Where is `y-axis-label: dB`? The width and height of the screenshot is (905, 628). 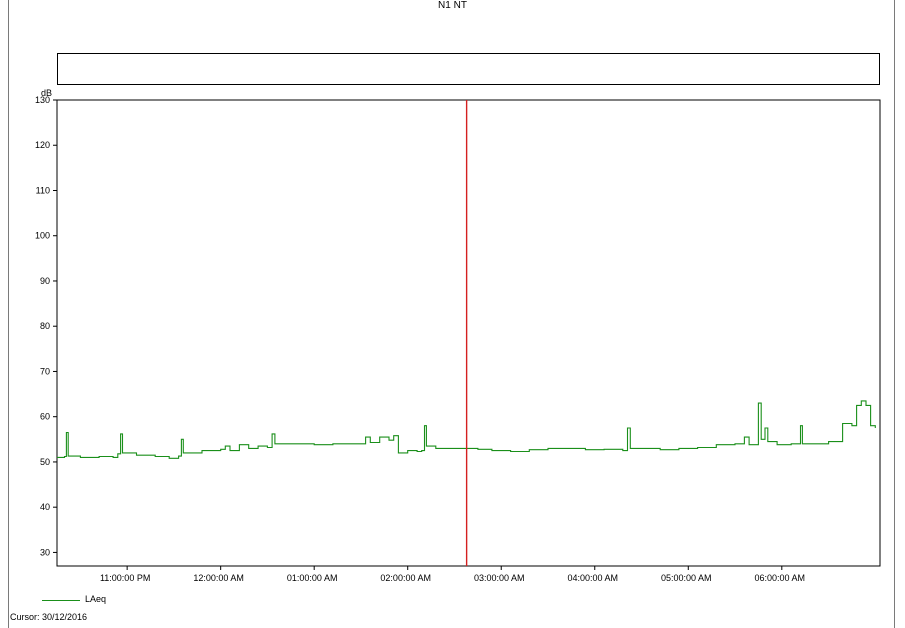
y-axis-label: dB is located at coordinates (46, 93).